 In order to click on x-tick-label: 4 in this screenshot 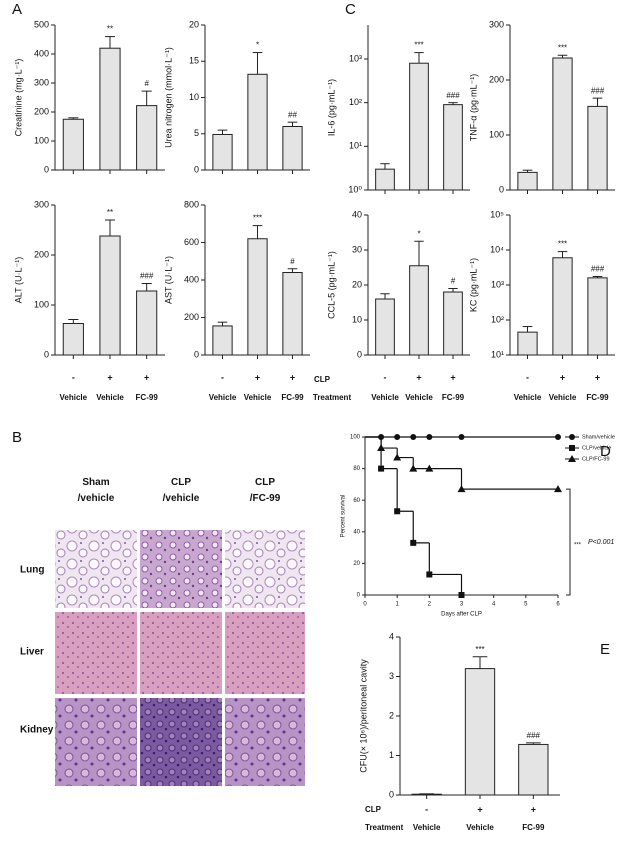, I will do `click(494, 605)`.